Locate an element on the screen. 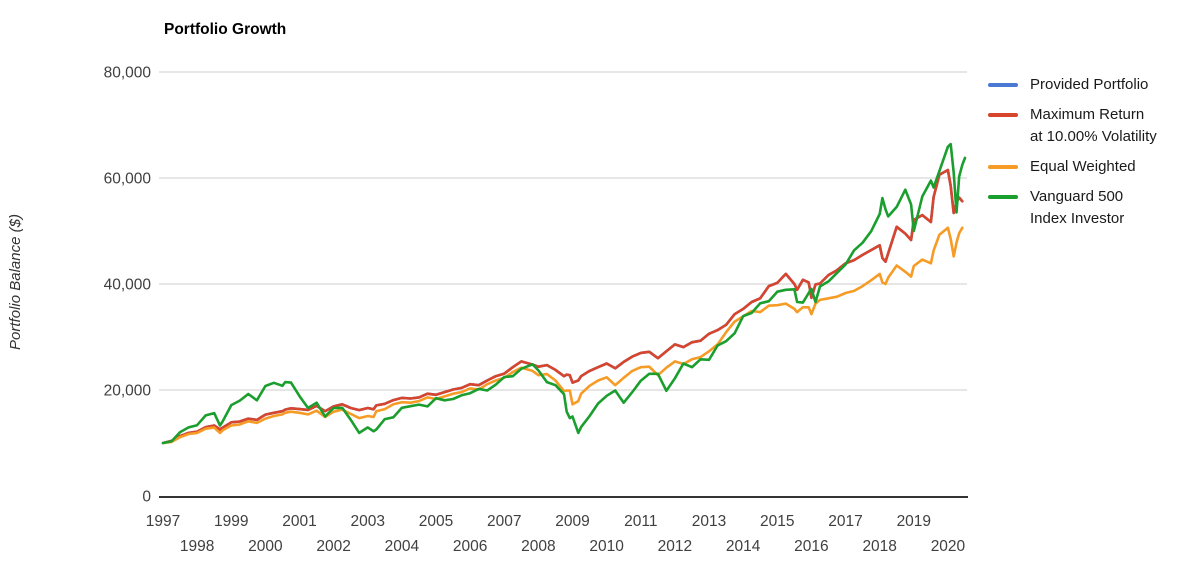 This screenshot has width=1177, height=571. y-tick-label: 0 is located at coordinates (146, 497).